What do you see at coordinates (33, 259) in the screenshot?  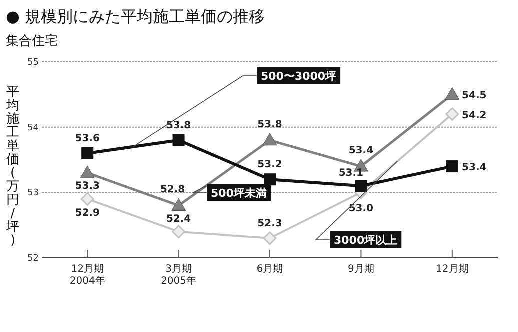 I see `y-tick-label: 52` at bounding box center [33, 259].